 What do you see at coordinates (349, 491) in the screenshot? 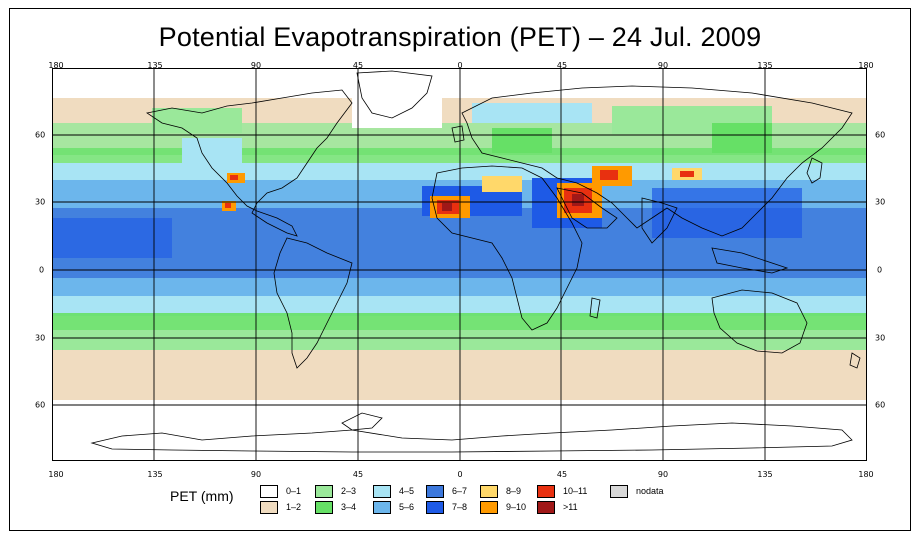
I see `legend-label: 2–3` at bounding box center [349, 491].